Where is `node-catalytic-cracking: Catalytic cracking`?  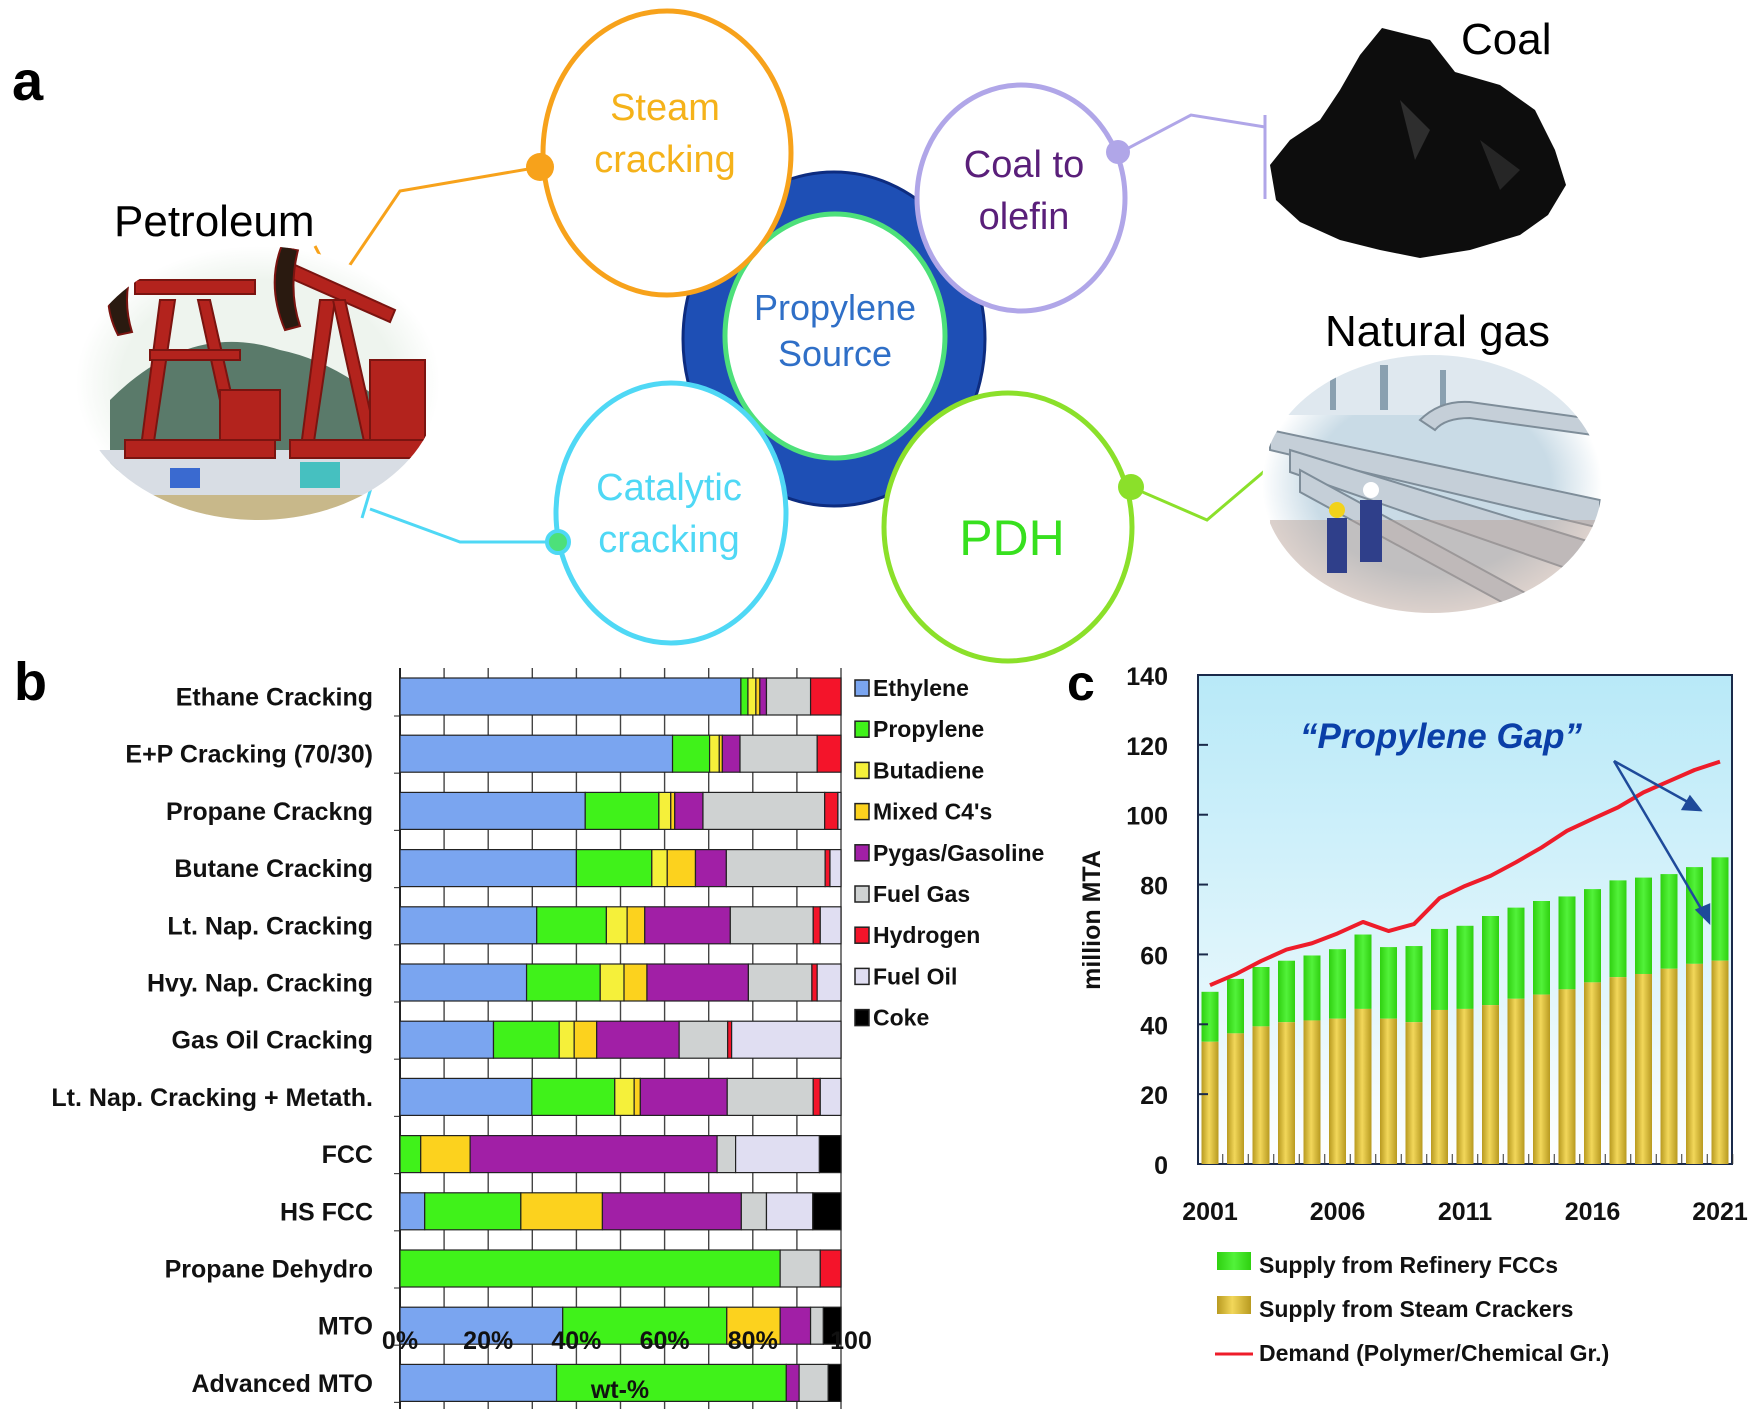 node-catalytic-cracking: Catalytic cracking is located at coordinates (667, 513).